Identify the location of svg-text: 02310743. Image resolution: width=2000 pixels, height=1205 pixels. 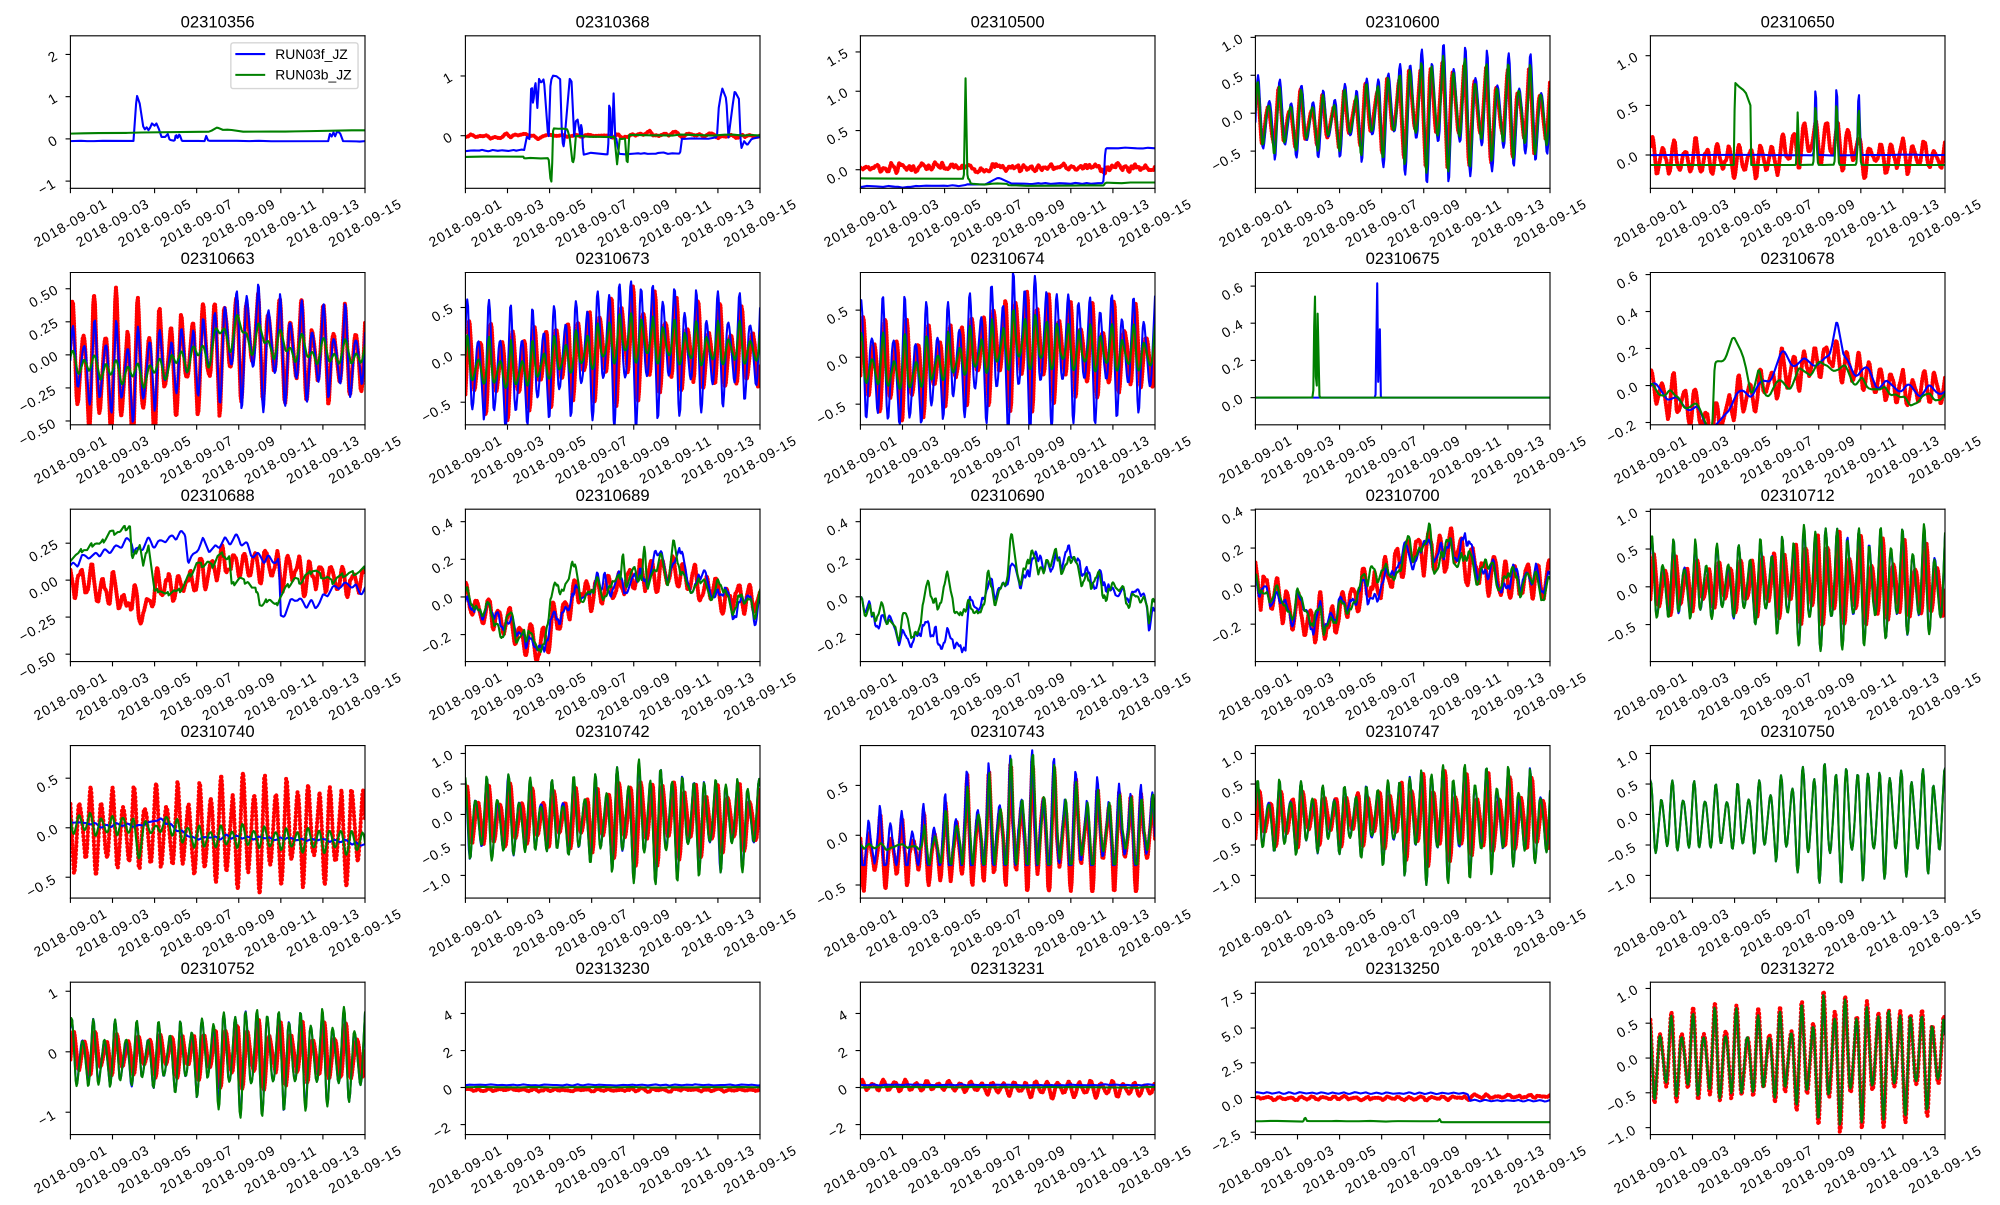
(1008, 731).